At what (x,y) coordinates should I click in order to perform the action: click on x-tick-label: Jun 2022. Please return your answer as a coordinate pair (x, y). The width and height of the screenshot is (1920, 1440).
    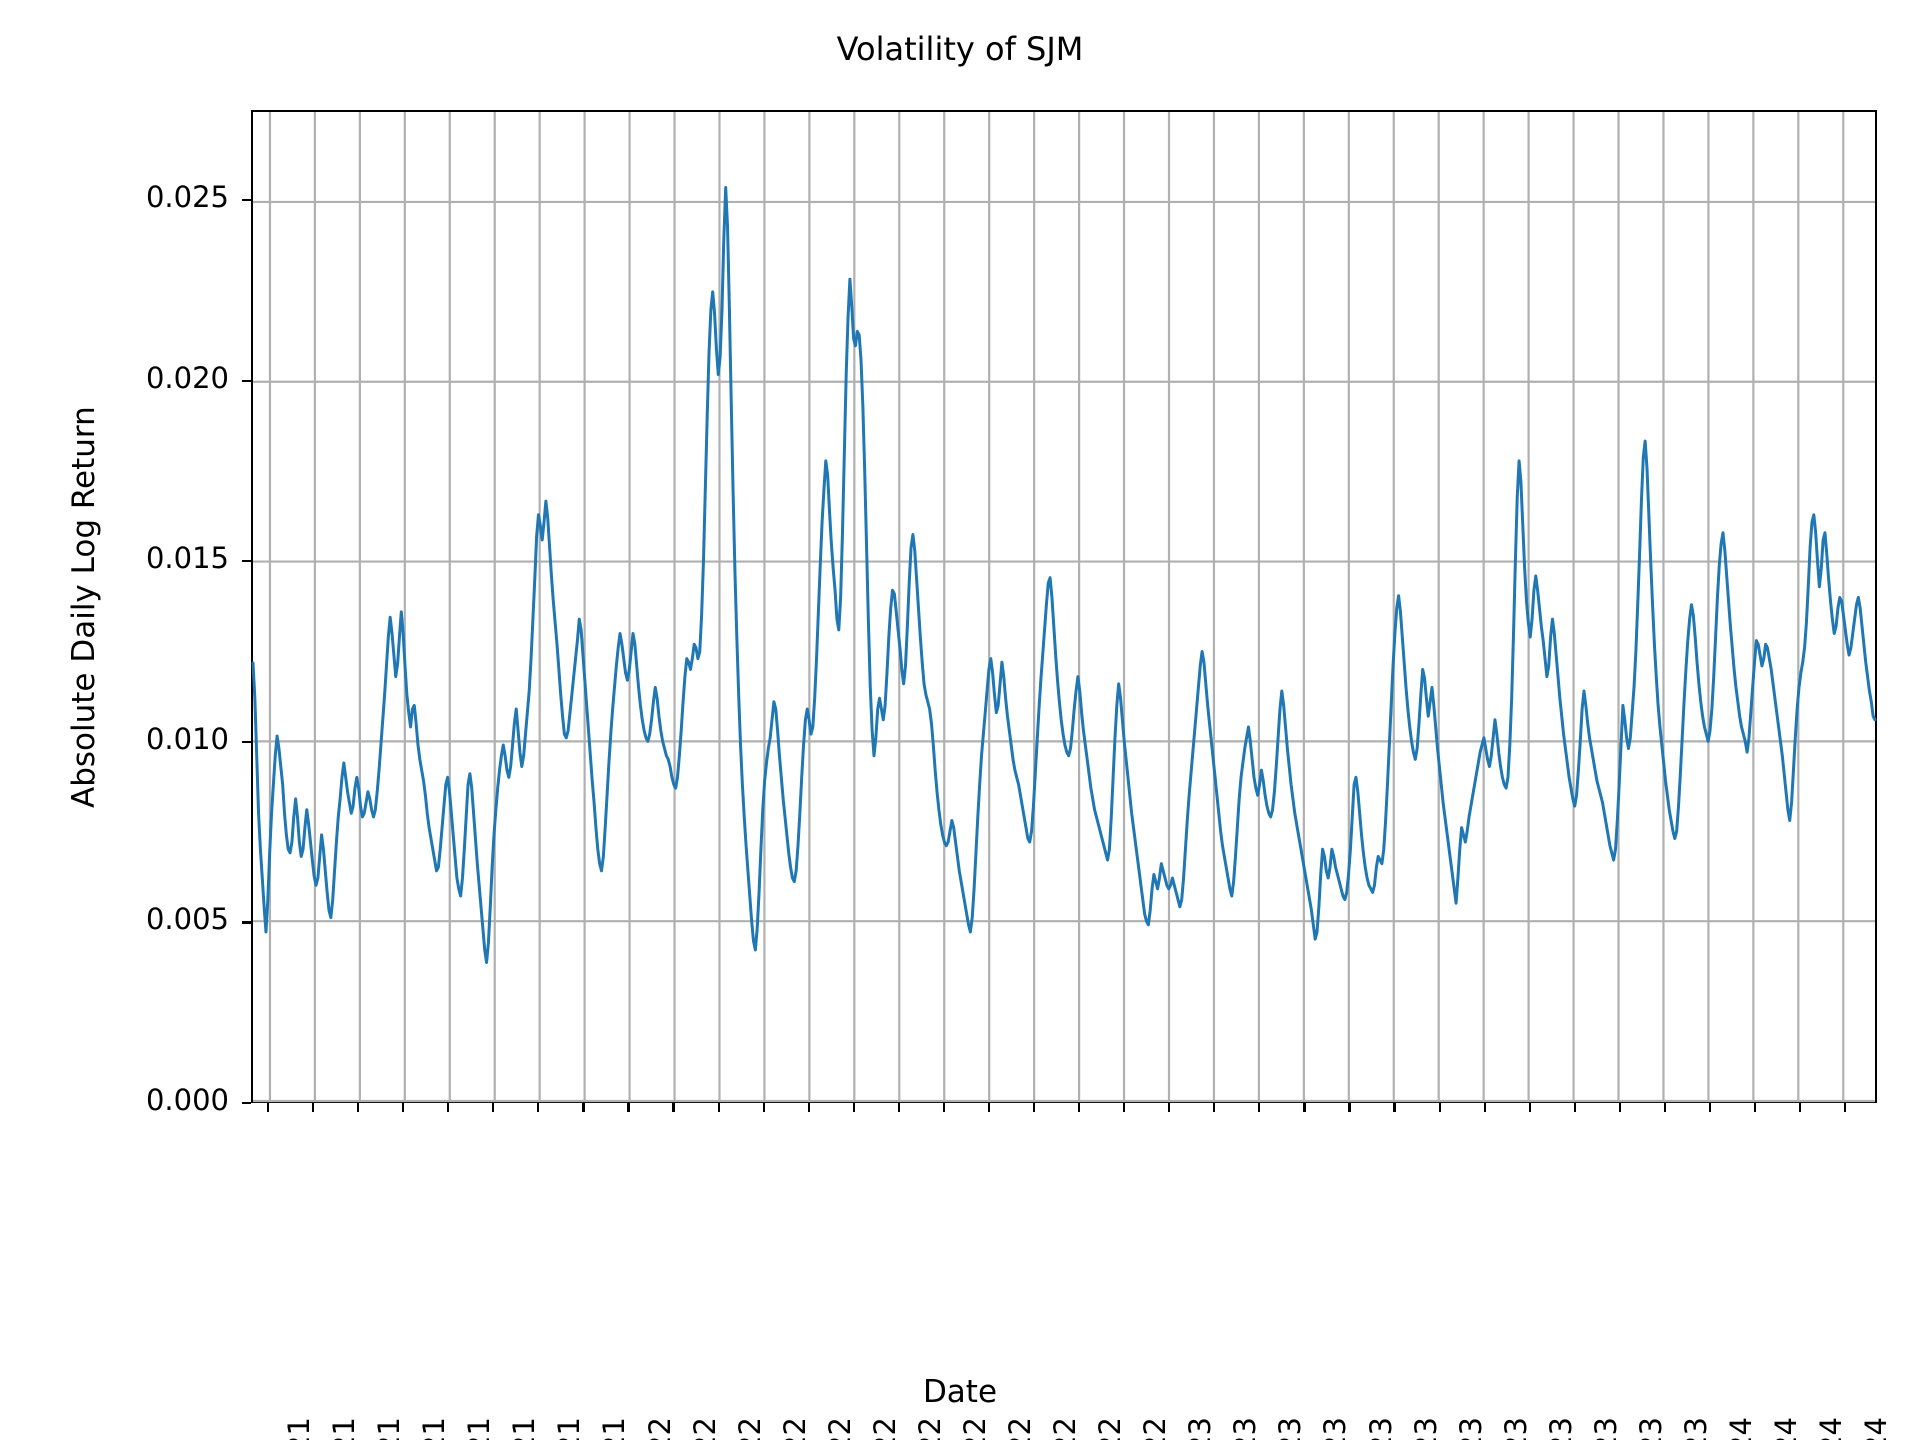
    Looking at the image, I should click on (885, 1428).